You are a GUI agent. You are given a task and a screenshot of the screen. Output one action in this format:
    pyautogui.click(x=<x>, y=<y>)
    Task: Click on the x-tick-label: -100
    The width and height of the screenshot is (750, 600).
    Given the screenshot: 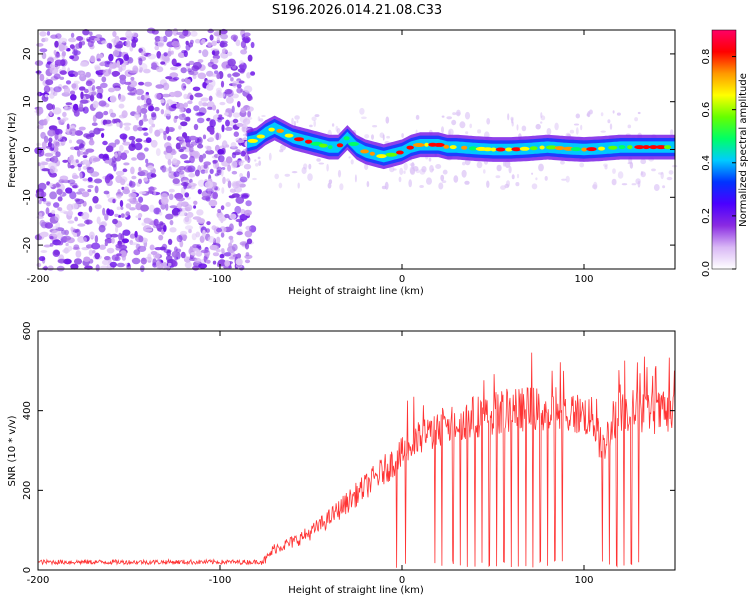 What is the action you would take?
    pyautogui.click(x=220, y=580)
    